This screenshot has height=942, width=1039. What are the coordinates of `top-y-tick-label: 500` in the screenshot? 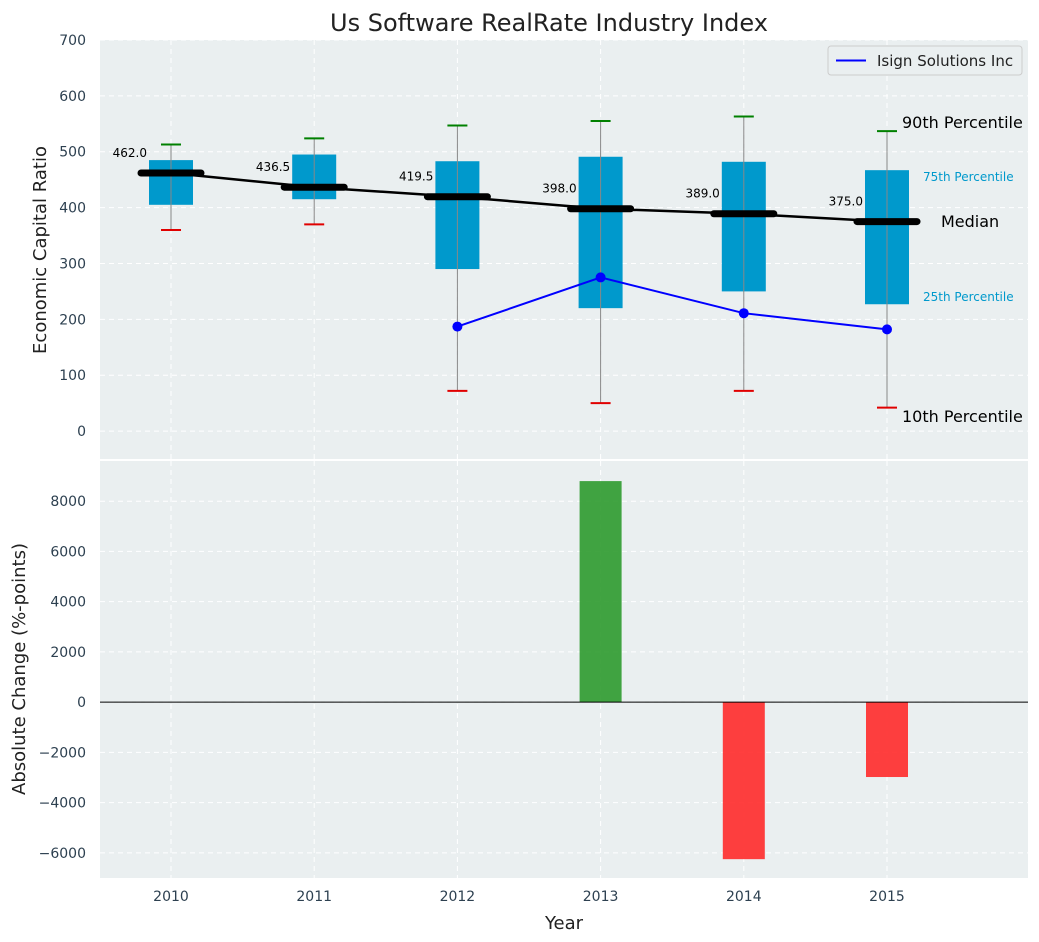 It's located at (72, 153).